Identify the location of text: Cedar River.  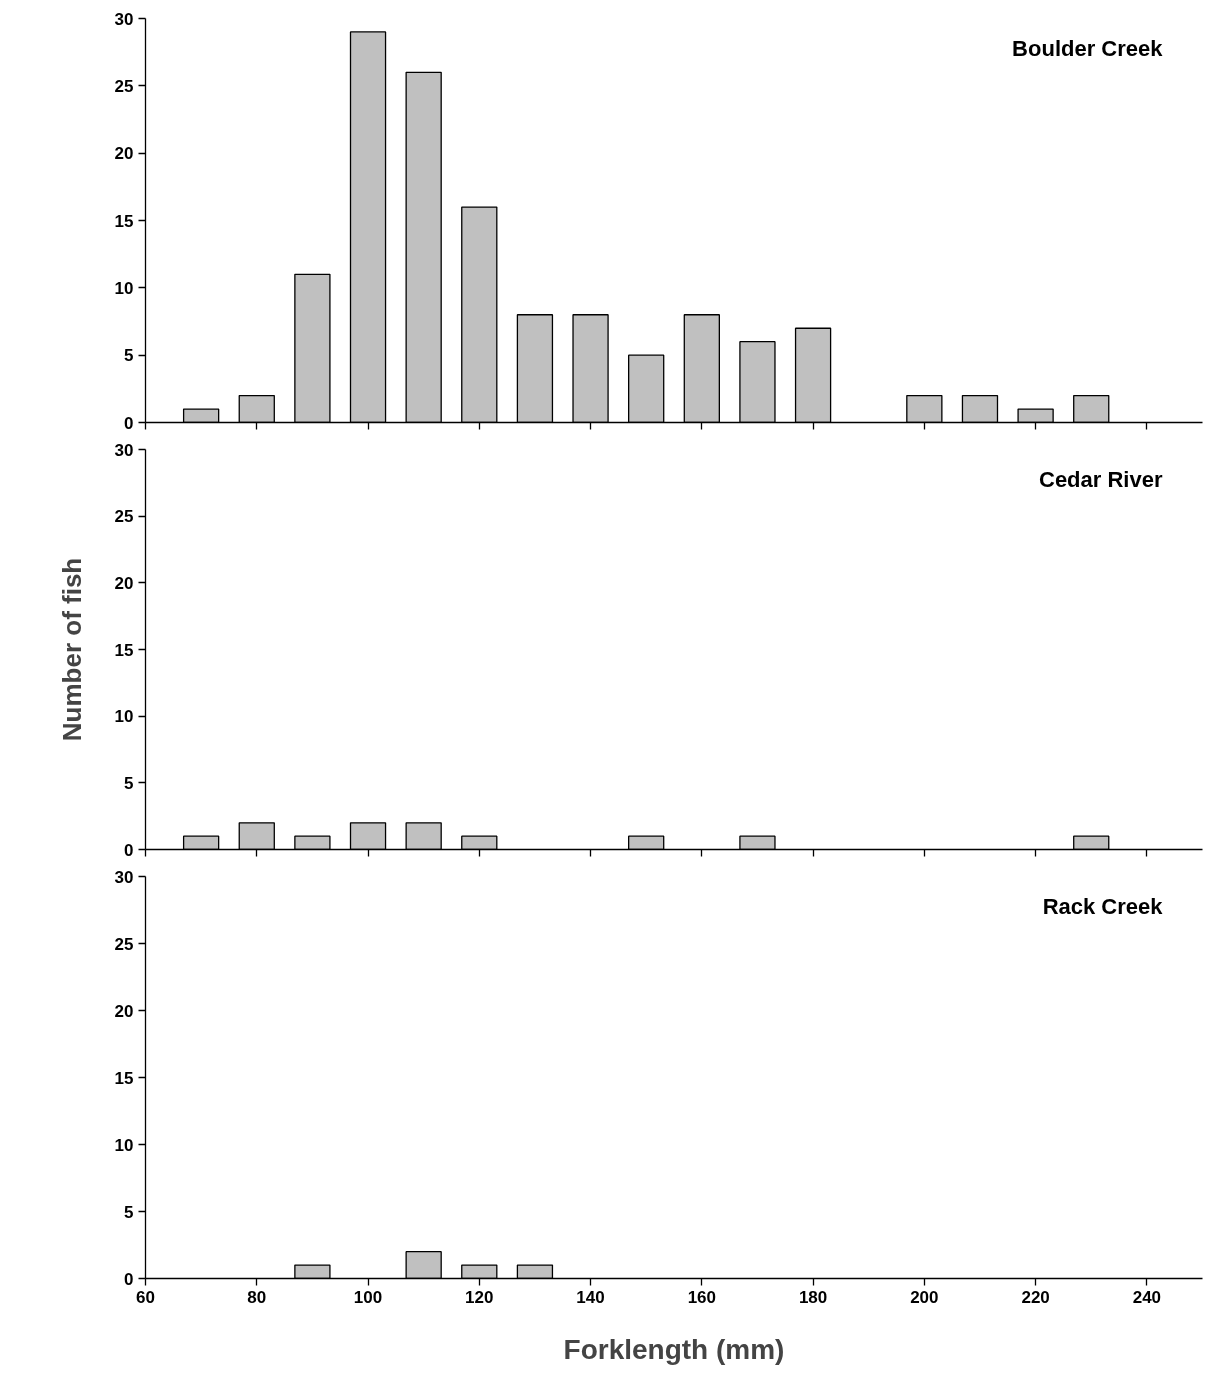
(1101, 479).